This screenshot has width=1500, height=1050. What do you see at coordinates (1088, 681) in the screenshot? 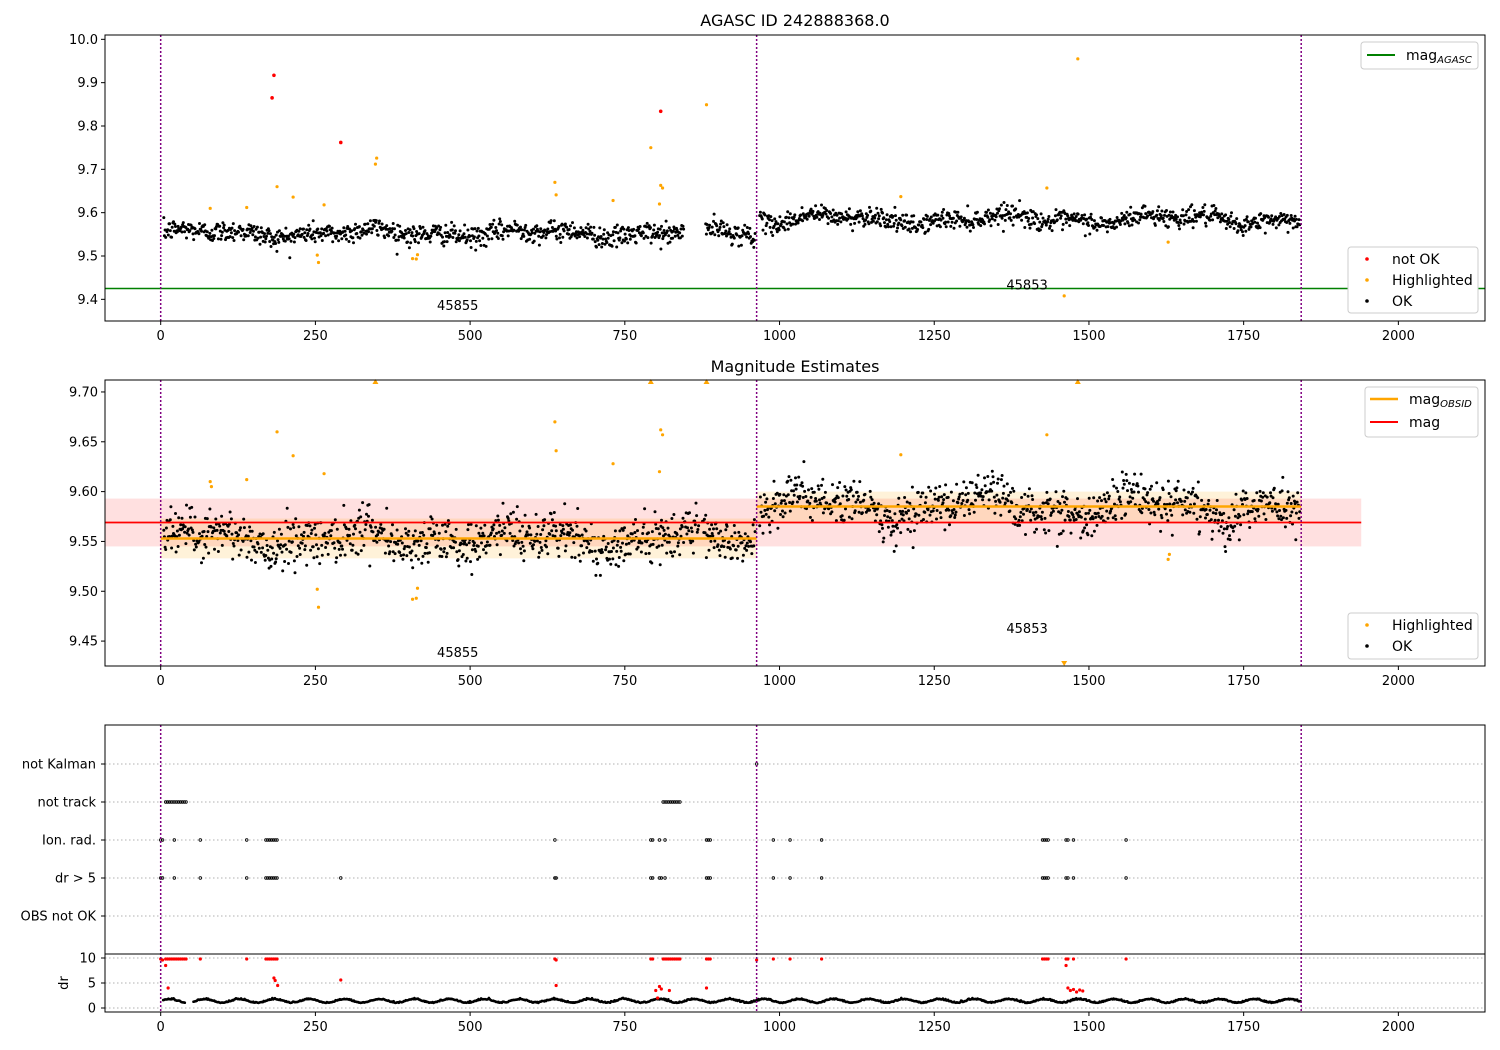
I see `x-tick-label: 1500` at bounding box center [1088, 681].